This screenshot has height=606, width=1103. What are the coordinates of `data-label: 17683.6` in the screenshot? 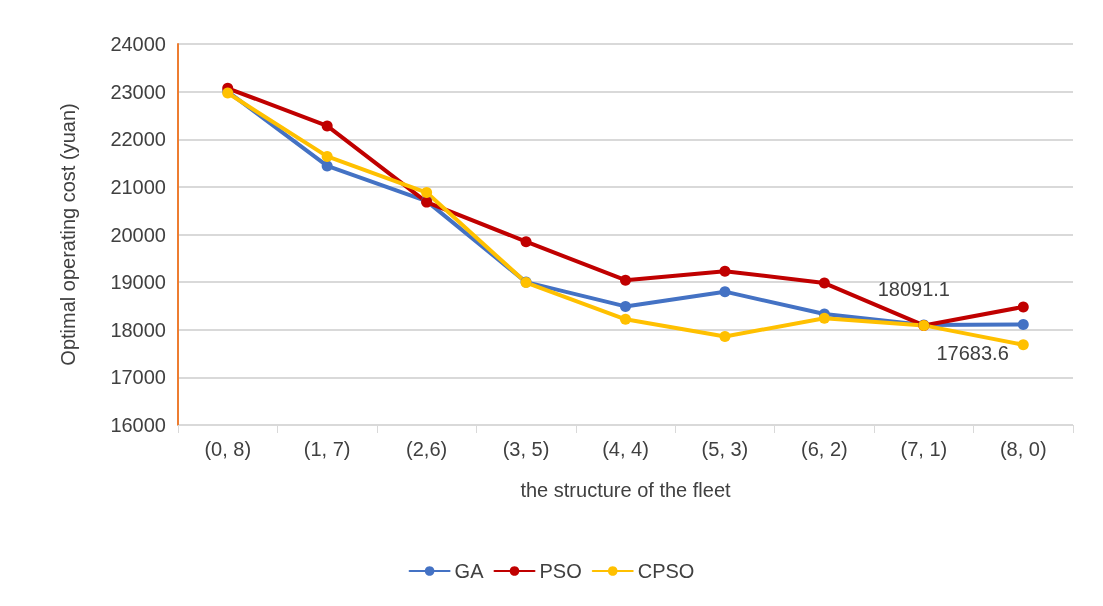 It's located at (972, 352).